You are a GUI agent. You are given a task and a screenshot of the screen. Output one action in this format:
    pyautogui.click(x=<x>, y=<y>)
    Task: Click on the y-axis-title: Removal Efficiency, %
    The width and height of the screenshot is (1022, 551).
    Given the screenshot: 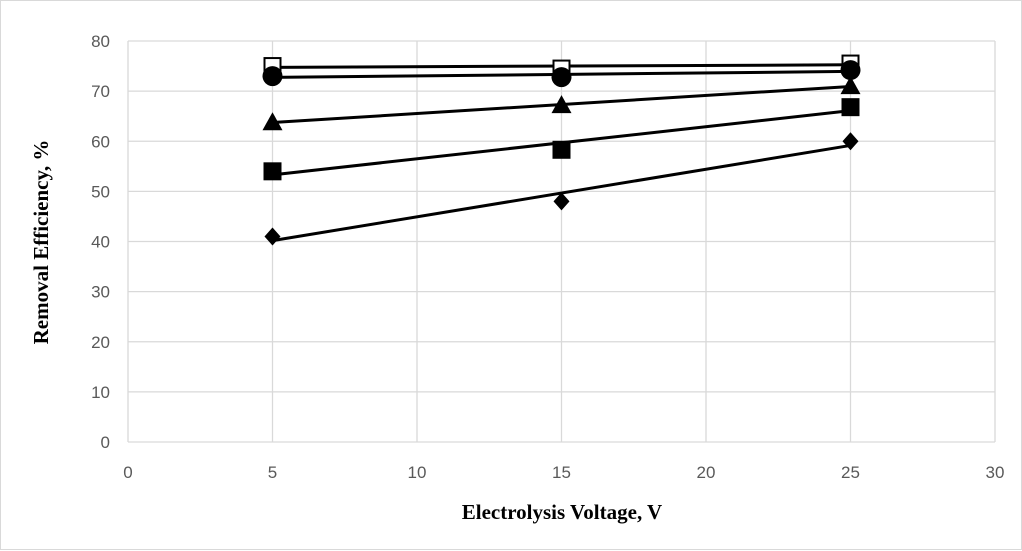 What is the action you would take?
    pyautogui.click(x=41, y=242)
    